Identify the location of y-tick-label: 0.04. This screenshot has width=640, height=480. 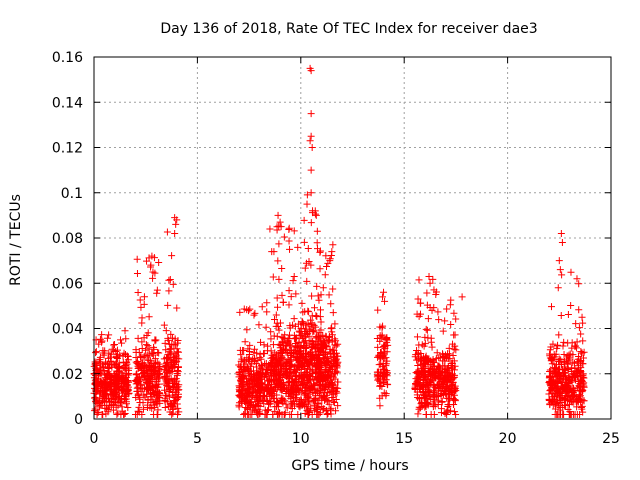
(67, 330).